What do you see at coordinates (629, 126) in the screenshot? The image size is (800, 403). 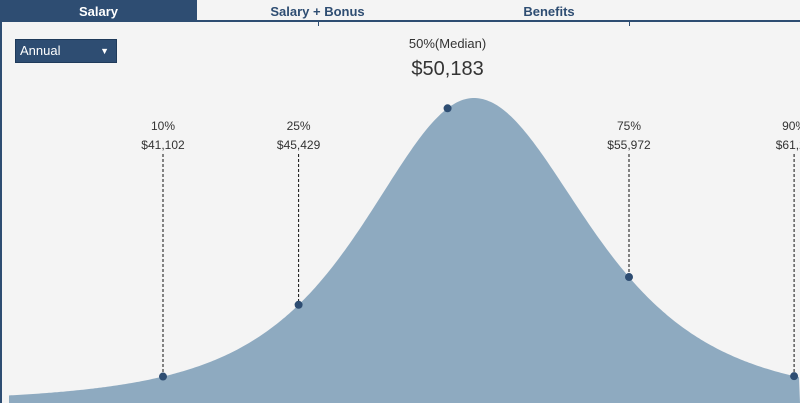 I see `percentile-label: 75%` at bounding box center [629, 126].